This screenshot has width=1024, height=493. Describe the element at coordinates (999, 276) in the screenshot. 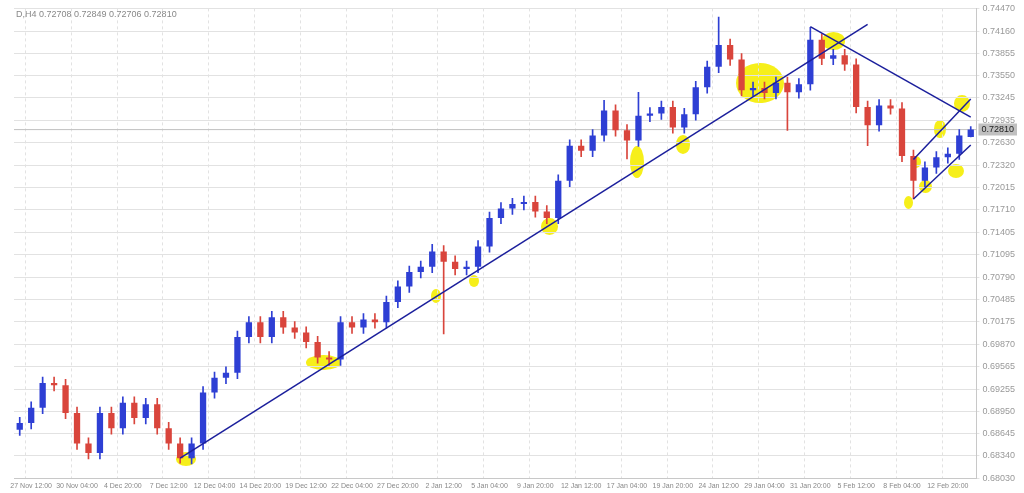

I see `y-tick-label: 0.70790` at that location.